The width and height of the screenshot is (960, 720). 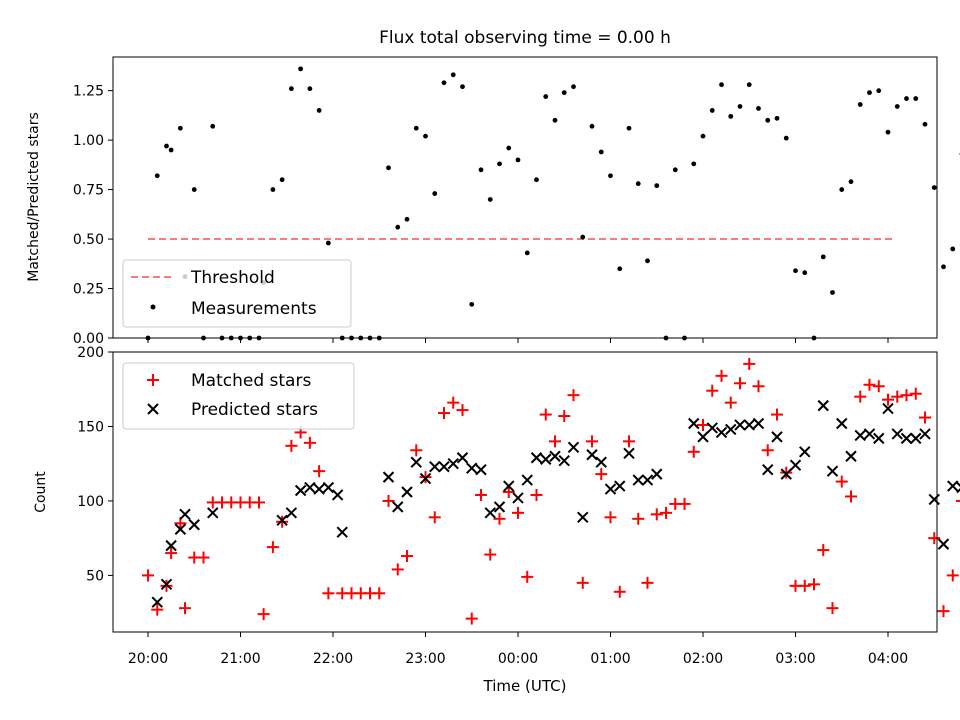 What do you see at coordinates (34, 197) in the screenshot?
I see `top-y-axis-label: Matched/Predicted stars` at bounding box center [34, 197].